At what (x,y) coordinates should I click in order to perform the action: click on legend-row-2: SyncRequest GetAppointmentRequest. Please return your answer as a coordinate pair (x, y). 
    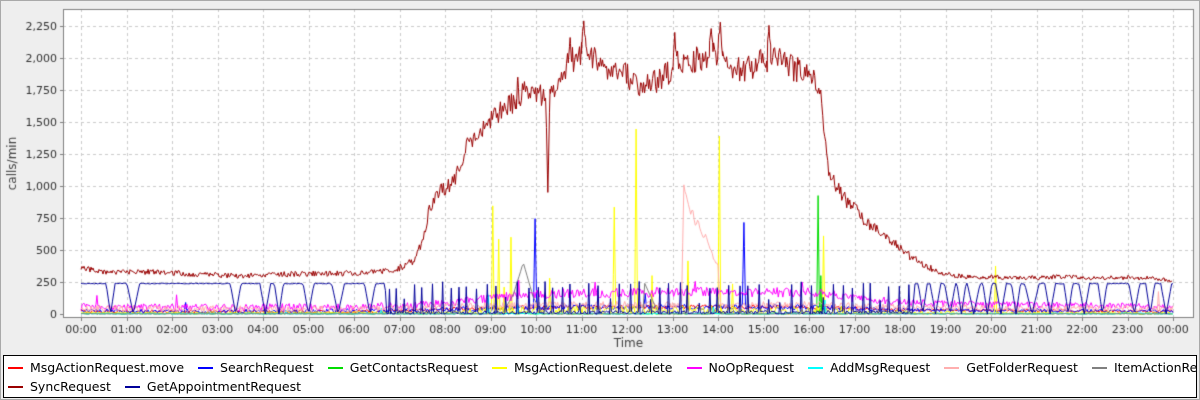
    Looking at the image, I should click on (600, 386).